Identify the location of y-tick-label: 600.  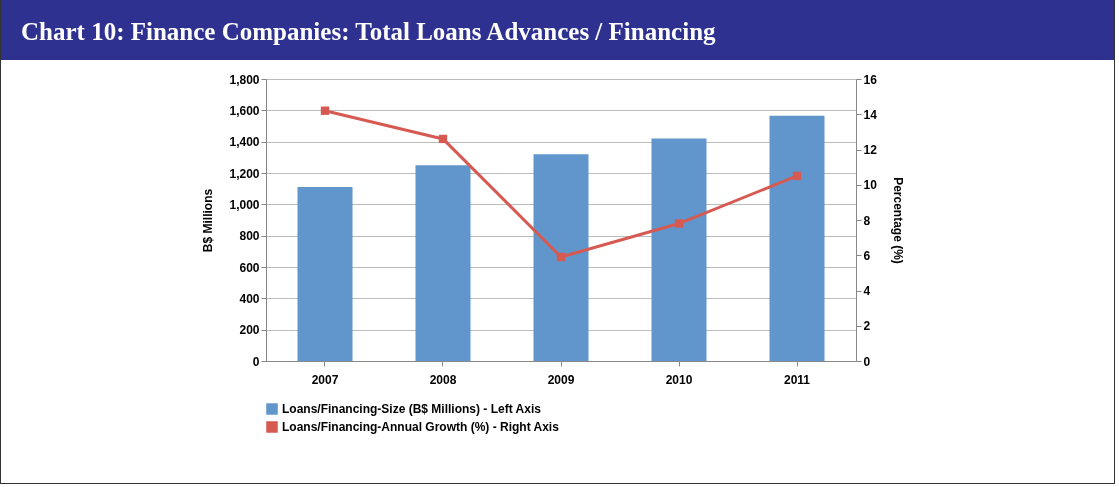
(249, 267).